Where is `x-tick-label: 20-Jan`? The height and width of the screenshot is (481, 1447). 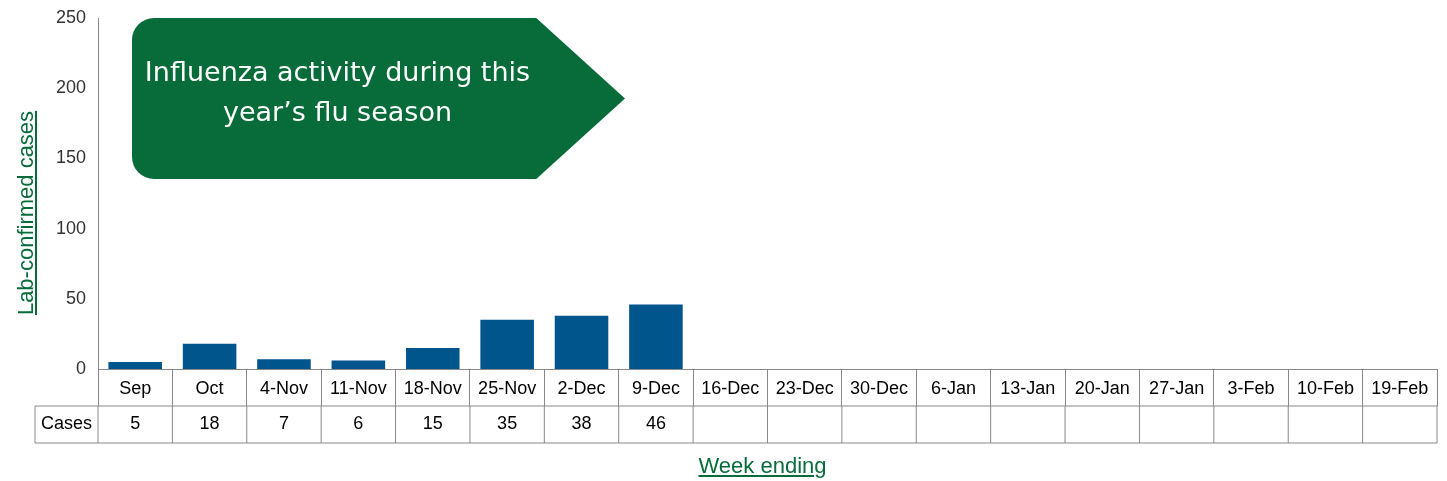
x-tick-label: 20-Jan is located at coordinates (1102, 388).